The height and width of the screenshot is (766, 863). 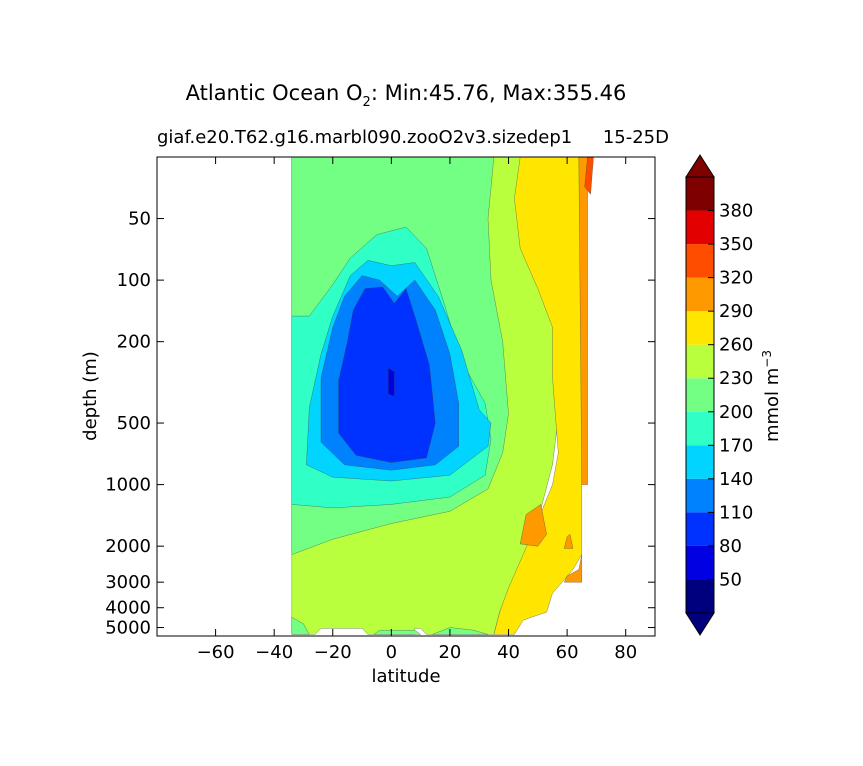 I want to click on y-tick-label: 1000, so click(x=128, y=485).